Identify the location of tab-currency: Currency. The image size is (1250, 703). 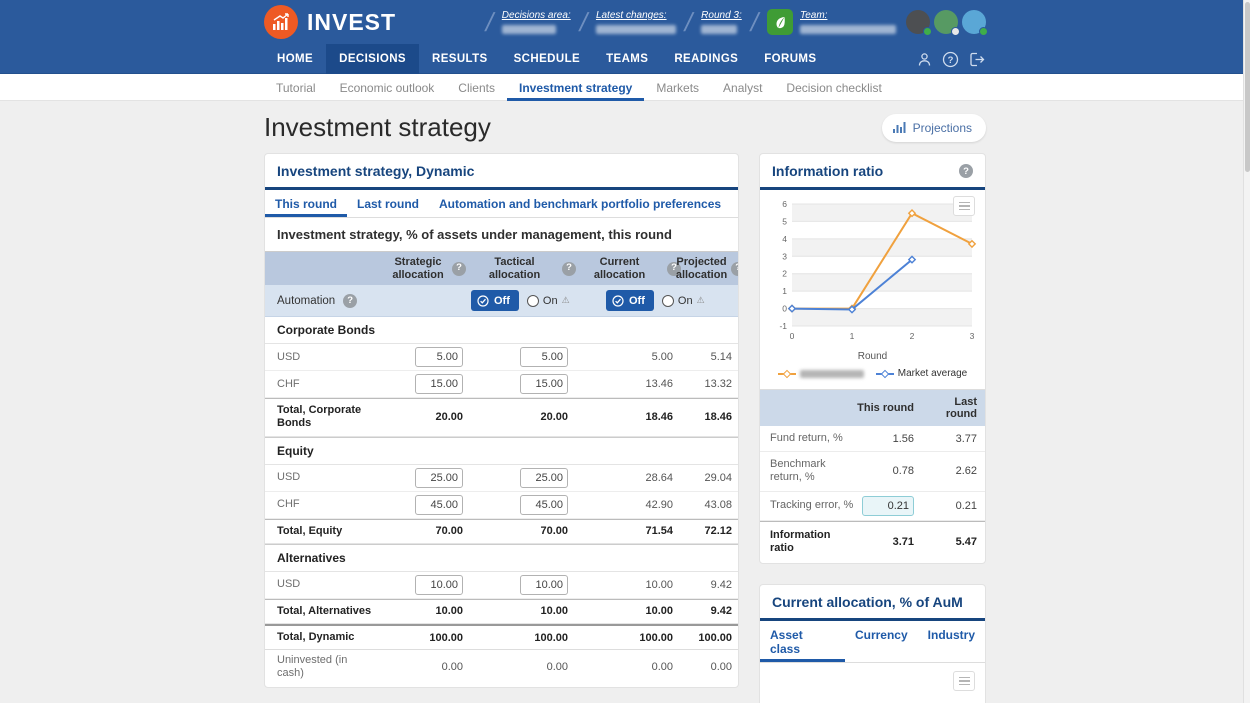
(881, 634).